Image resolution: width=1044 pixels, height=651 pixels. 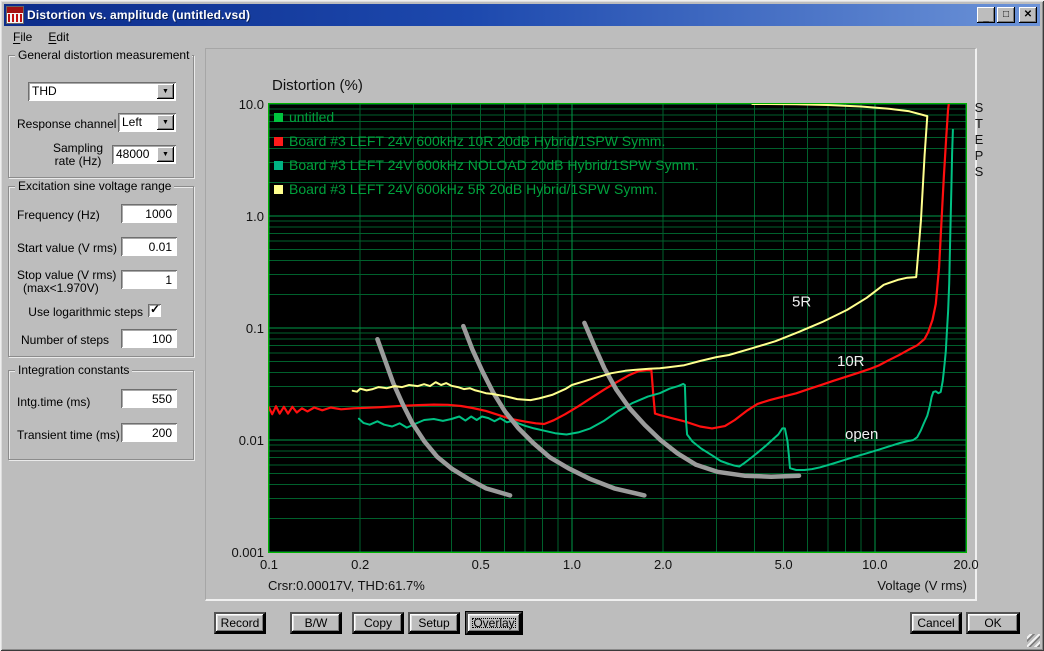 I want to click on log-steps-label: Use logarithmic steps, so click(x=85, y=312).